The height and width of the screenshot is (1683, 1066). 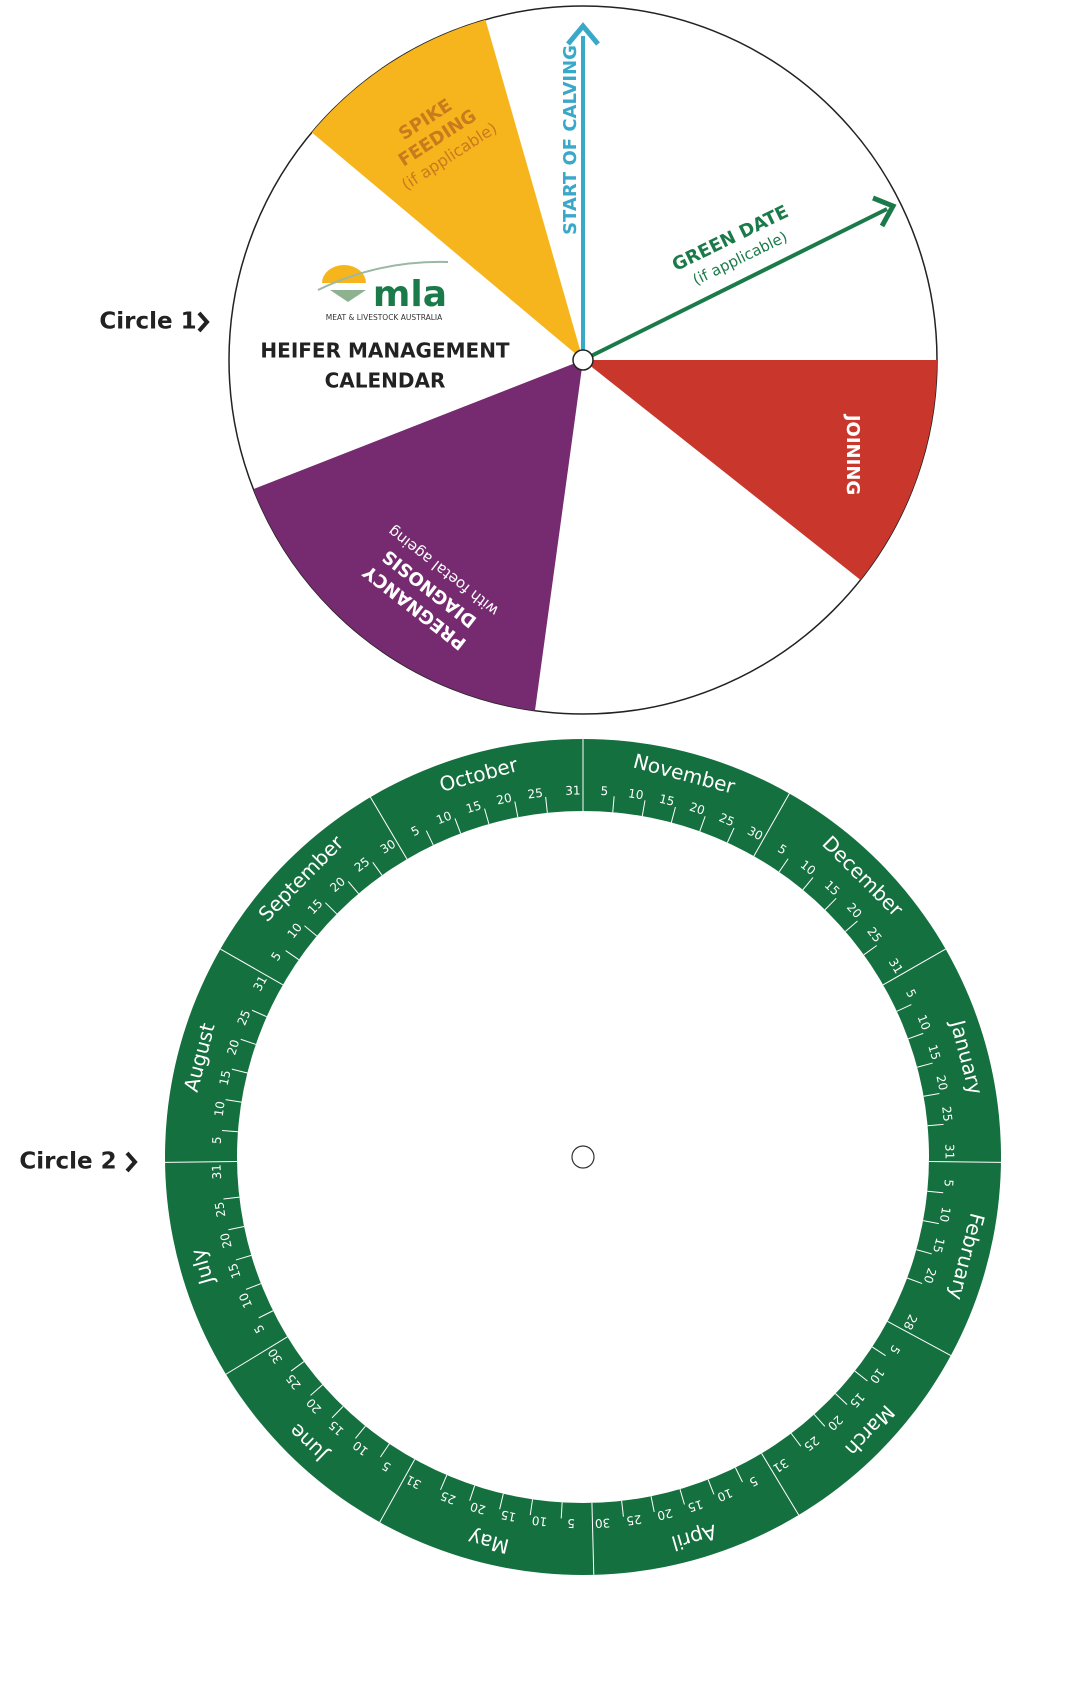 I want to click on logo-swoosh, so click(x=383, y=275).